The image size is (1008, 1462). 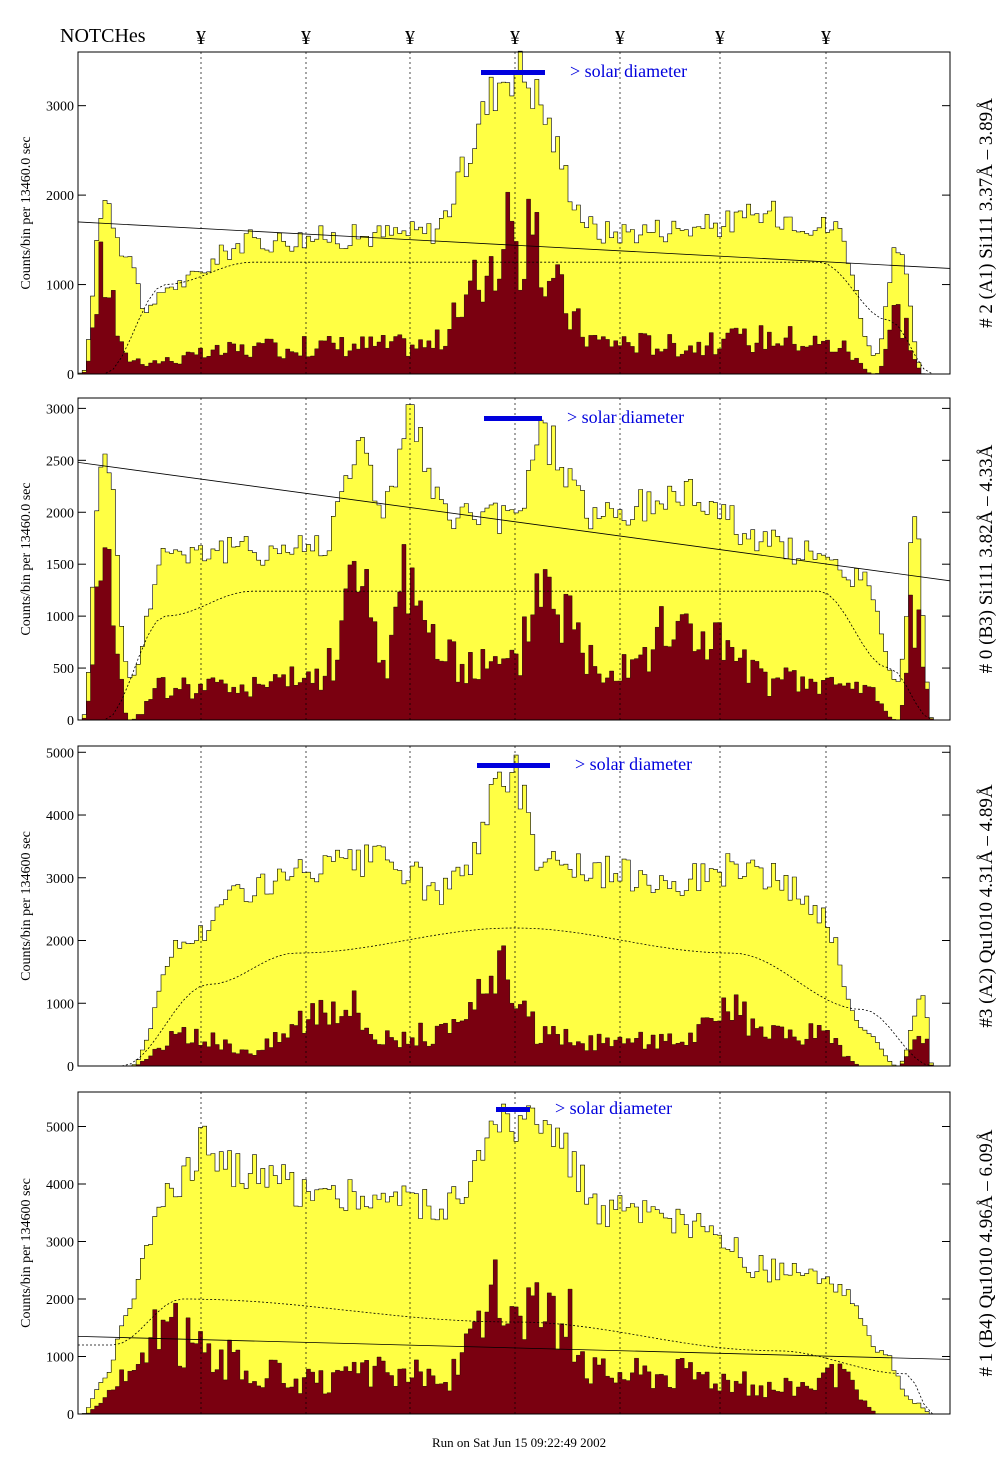 I want to click on detector-title: # 0 (B3) Si111 3.82Å – 4.33Å, so click(x=986, y=558).